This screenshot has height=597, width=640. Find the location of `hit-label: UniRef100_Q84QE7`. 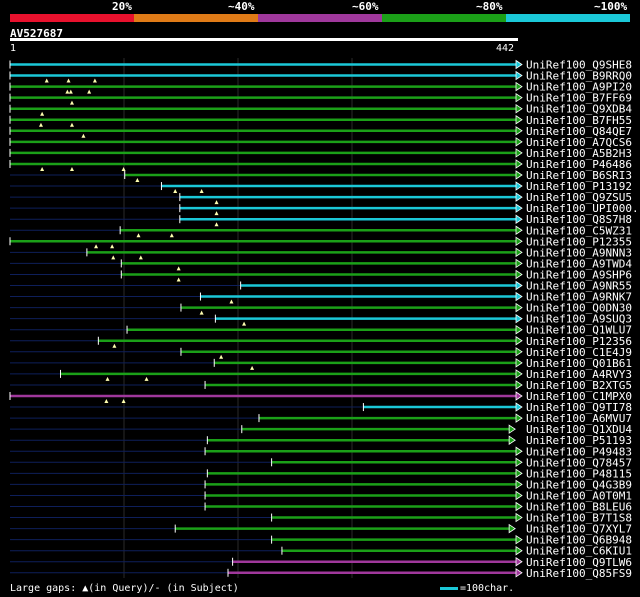

hit-label: UniRef100_Q84QE7 is located at coordinates (579, 131).